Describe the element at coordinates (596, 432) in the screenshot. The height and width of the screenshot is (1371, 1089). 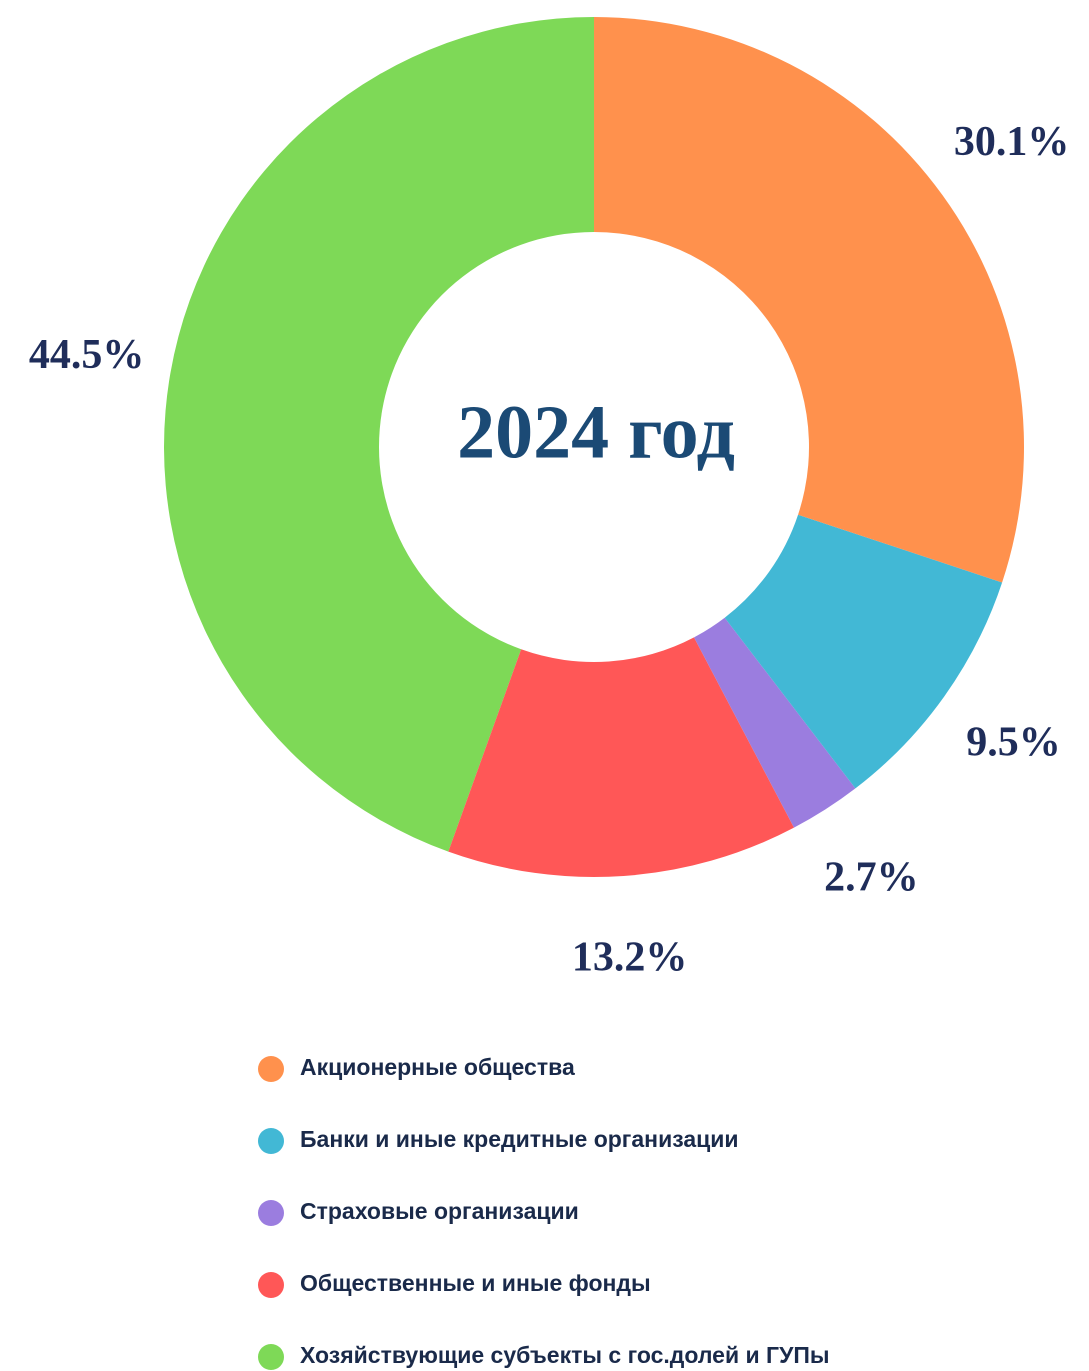
I see `center-text: 2024 год` at that location.